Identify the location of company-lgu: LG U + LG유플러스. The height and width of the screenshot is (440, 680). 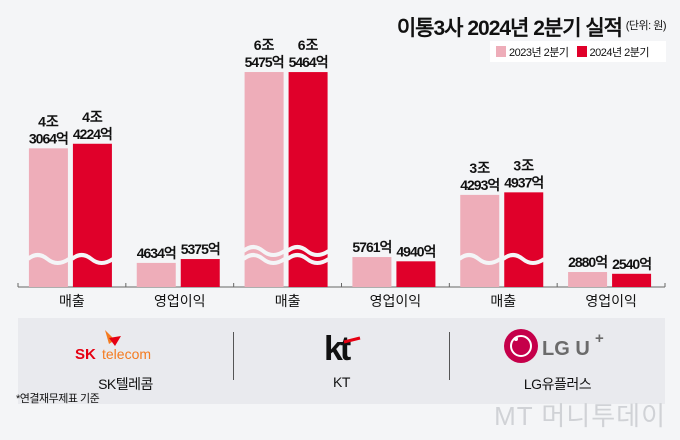
(557, 361).